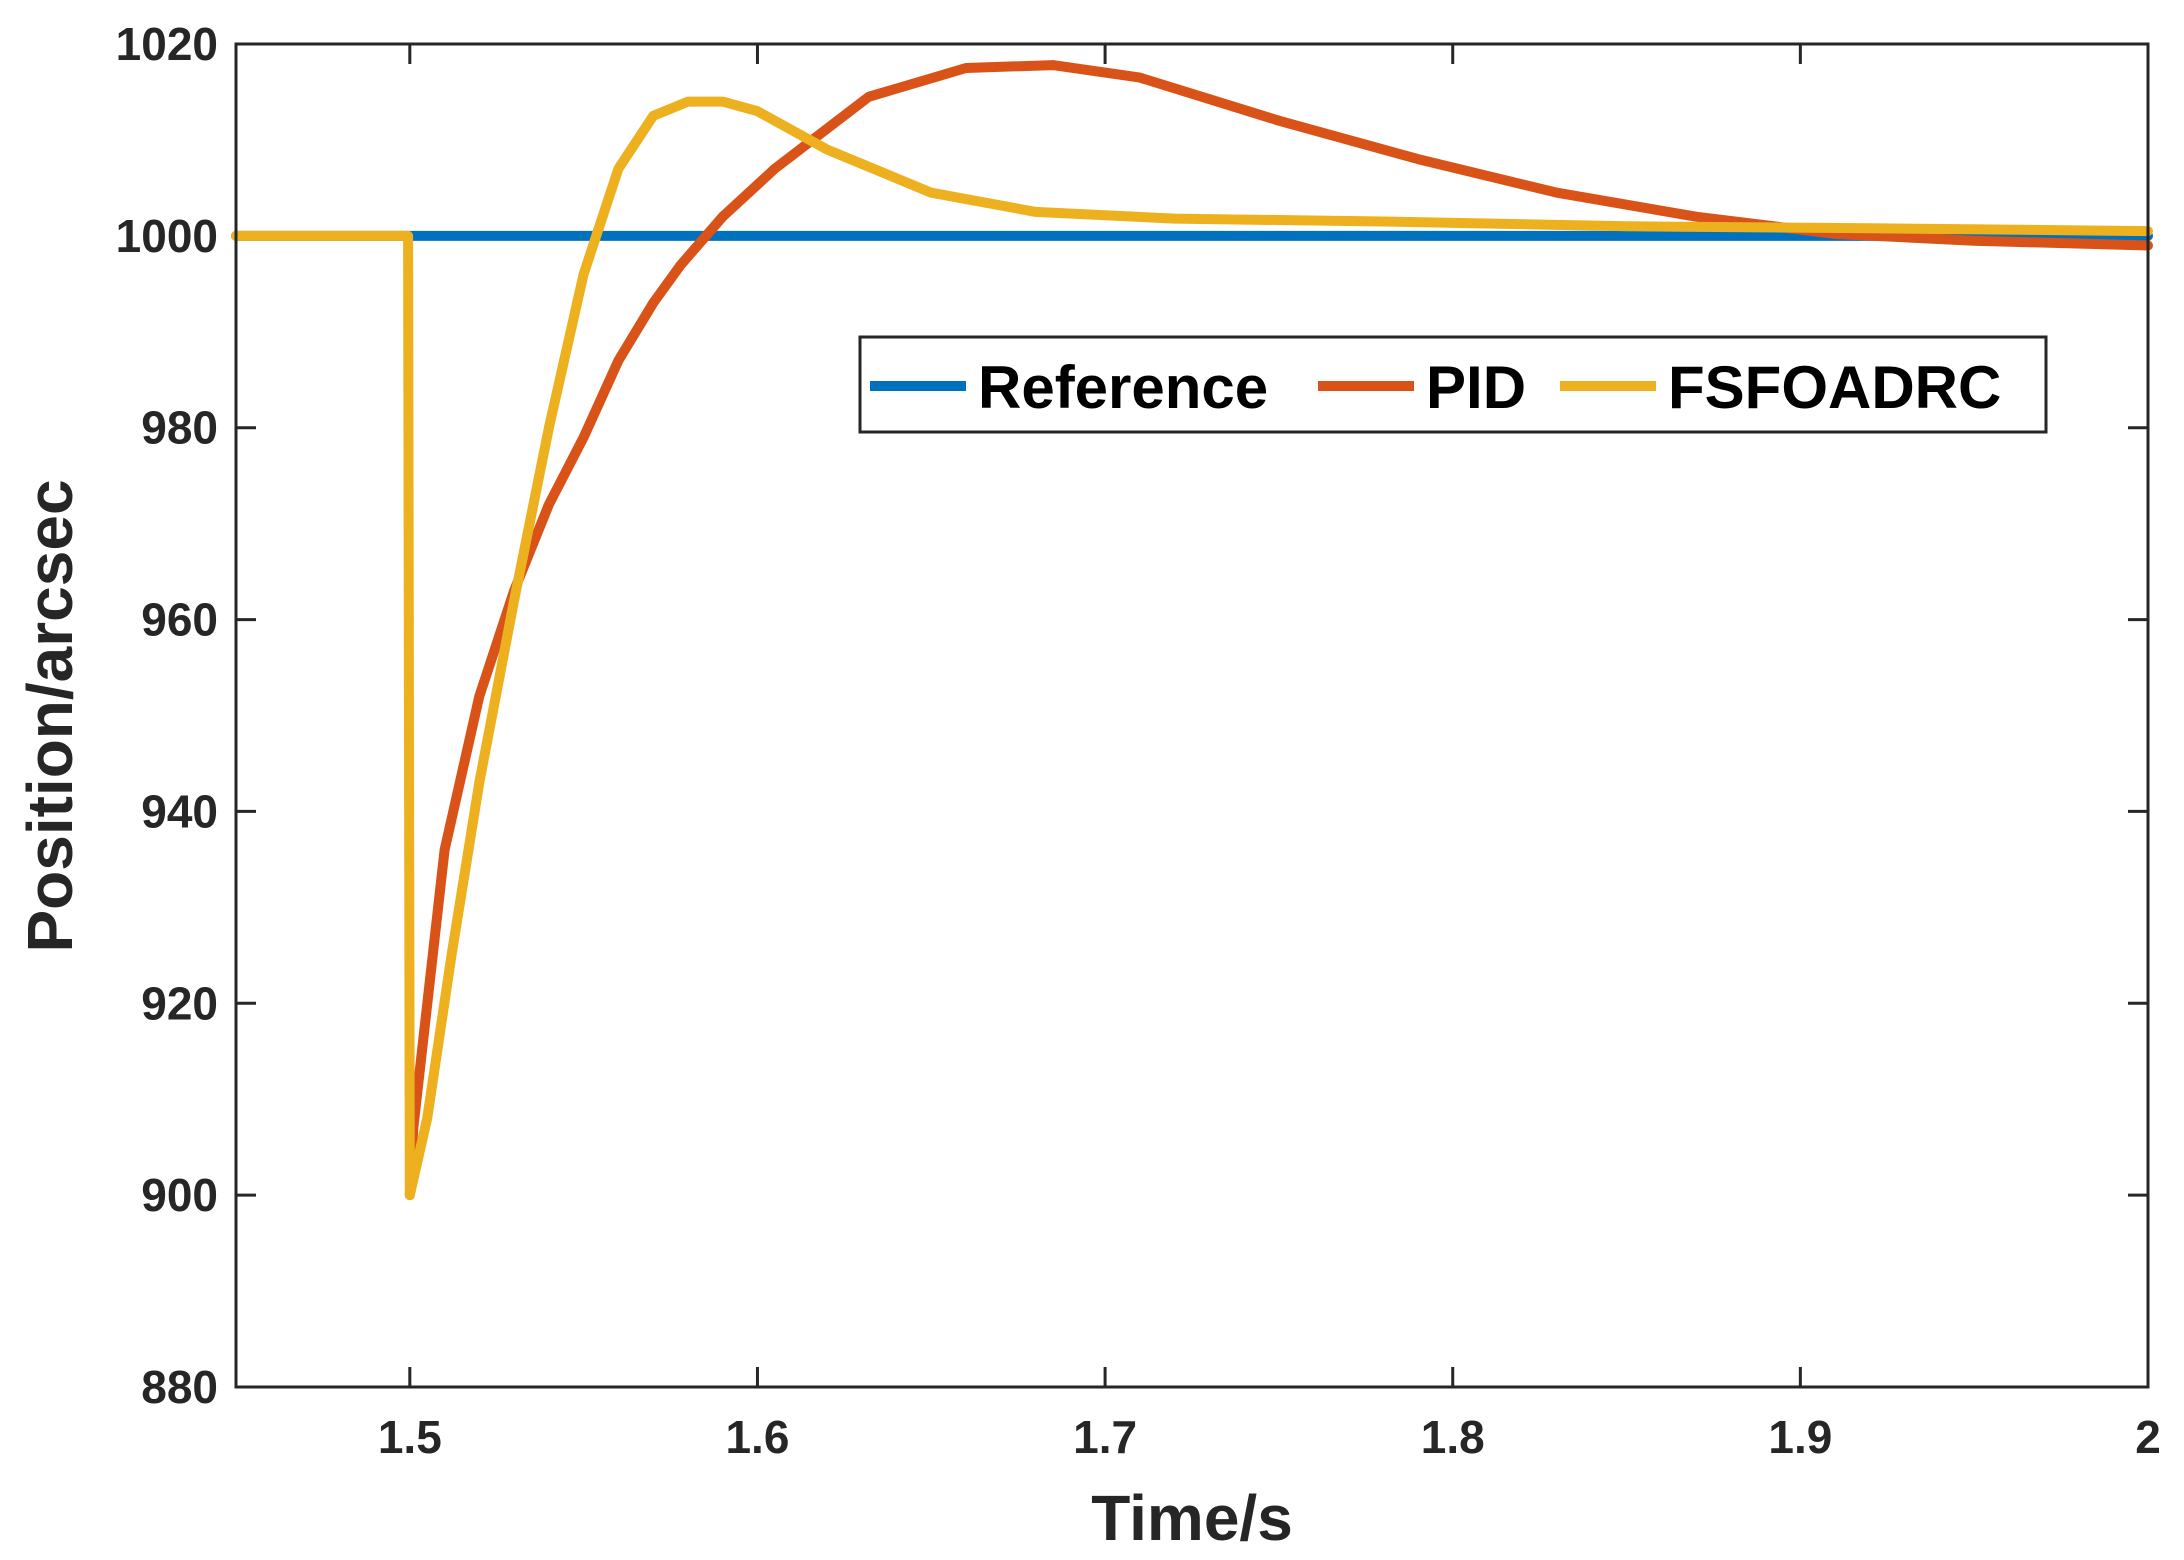  What do you see at coordinates (179, 811) in the screenshot?
I see `y-tick-label: 940` at bounding box center [179, 811].